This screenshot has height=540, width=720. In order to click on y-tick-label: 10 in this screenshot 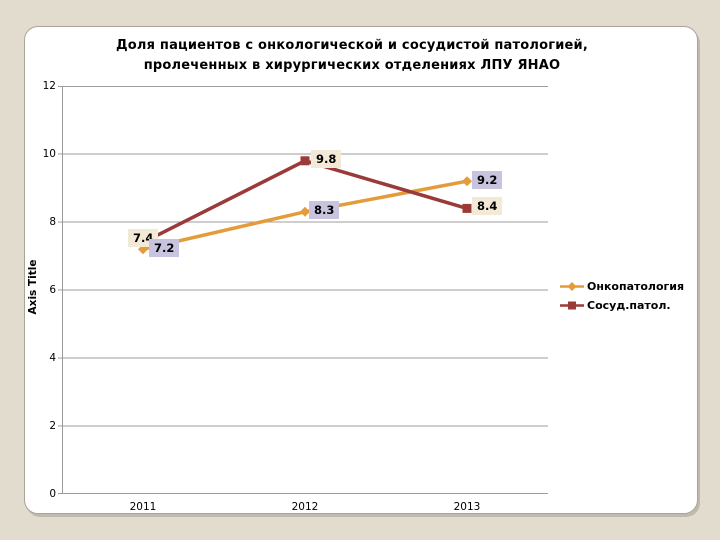, I will do `click(49, 154)`.